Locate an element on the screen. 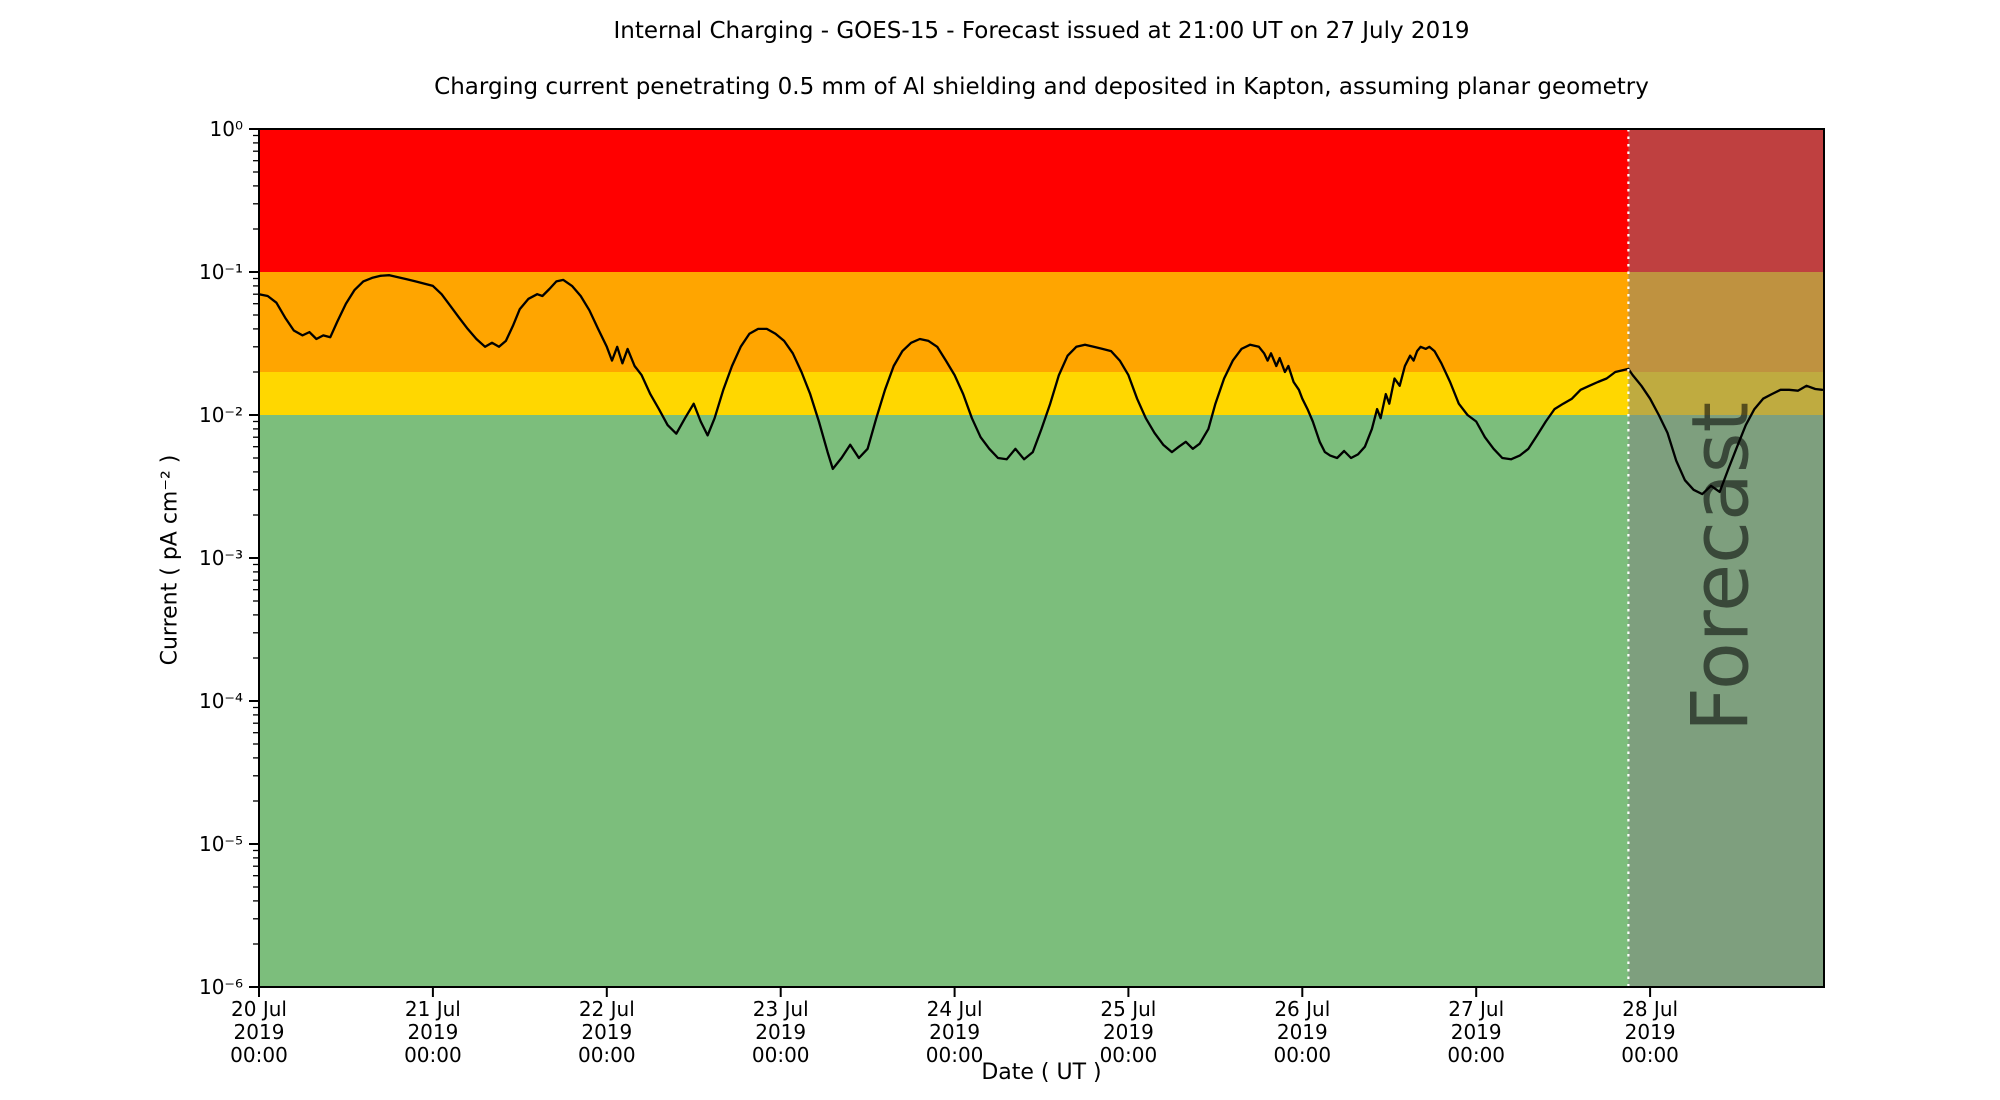 The image size is (2000, 1100). x-tick-label: 25 Jul is located at coordinates (1128, 1009).